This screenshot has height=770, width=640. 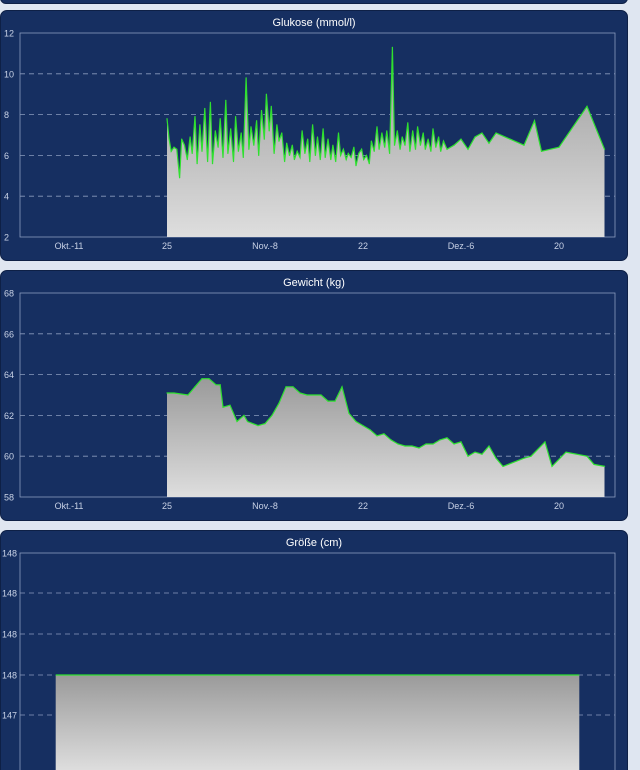 I want to click on x-tick-label: Dez.-6, so click(x=461, y=246).